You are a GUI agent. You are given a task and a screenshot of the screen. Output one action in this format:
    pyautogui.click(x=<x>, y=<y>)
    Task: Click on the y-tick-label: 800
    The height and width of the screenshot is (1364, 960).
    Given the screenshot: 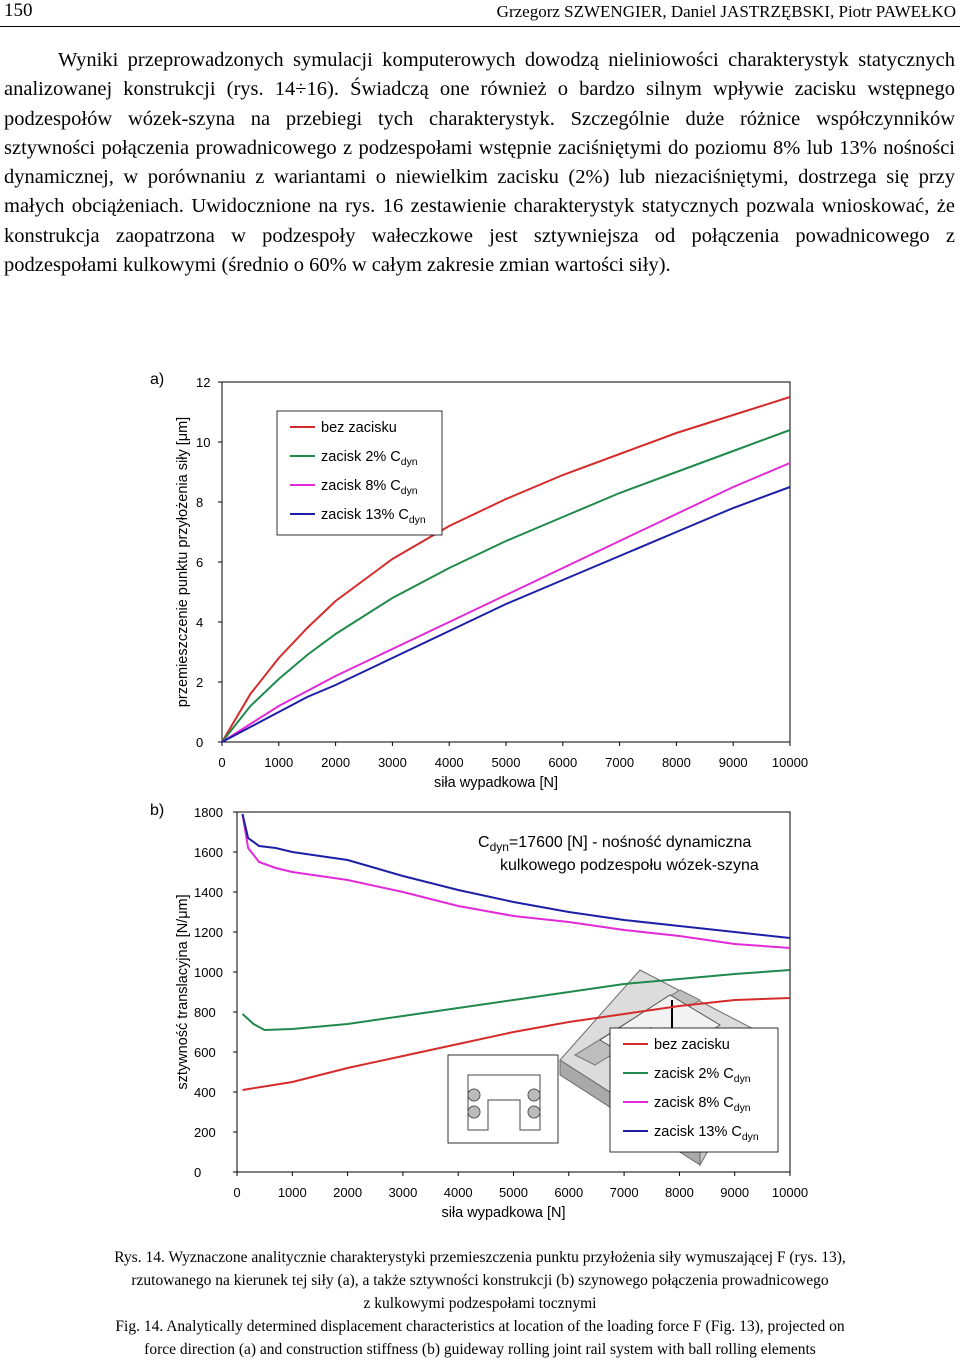 What is the action you would take?
    pyautogui.click(x=205, y=1012)
    